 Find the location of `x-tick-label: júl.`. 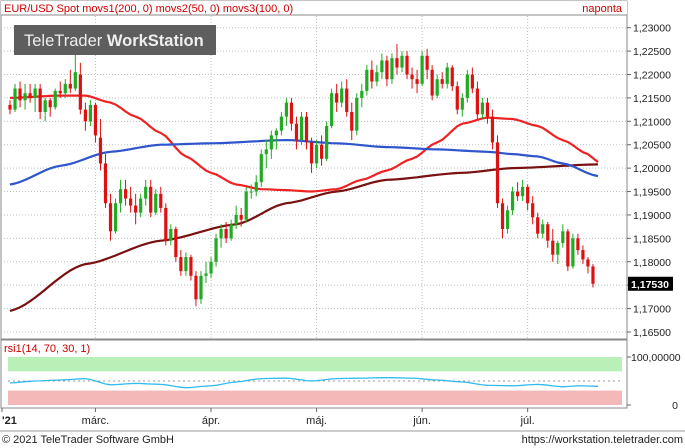

x-tick-label: júl. is located at coordinates (527, 421).